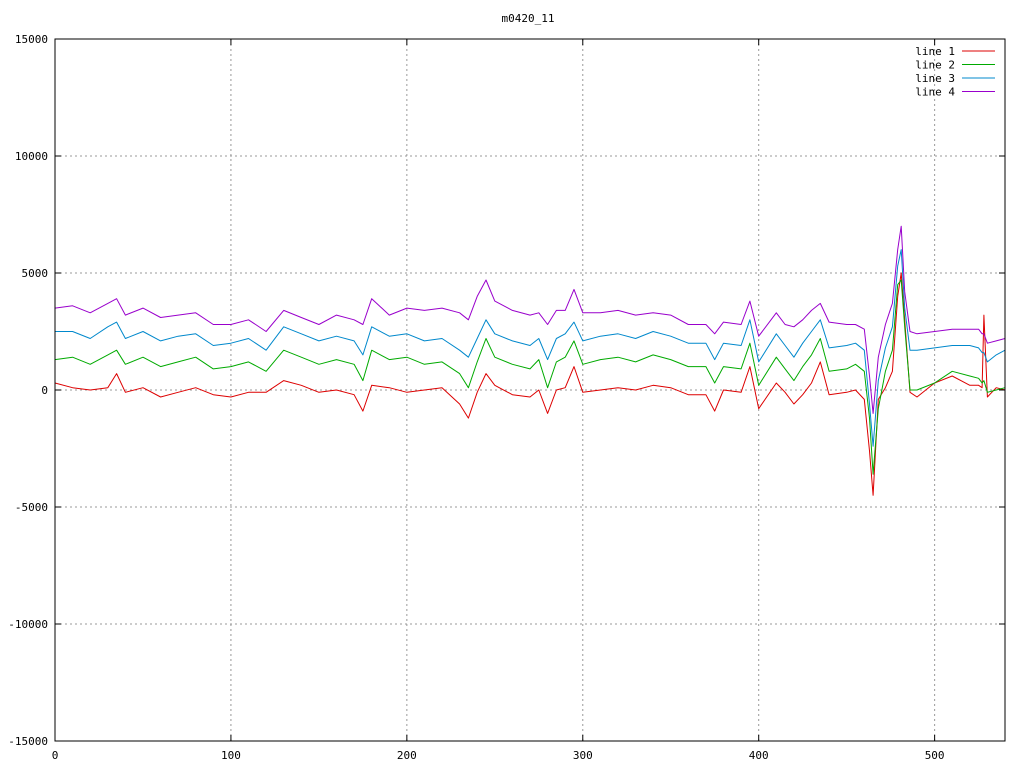 This screenshot has width=1024, height=768. I want to click on y-tick-label: 0, so click(44, 390).